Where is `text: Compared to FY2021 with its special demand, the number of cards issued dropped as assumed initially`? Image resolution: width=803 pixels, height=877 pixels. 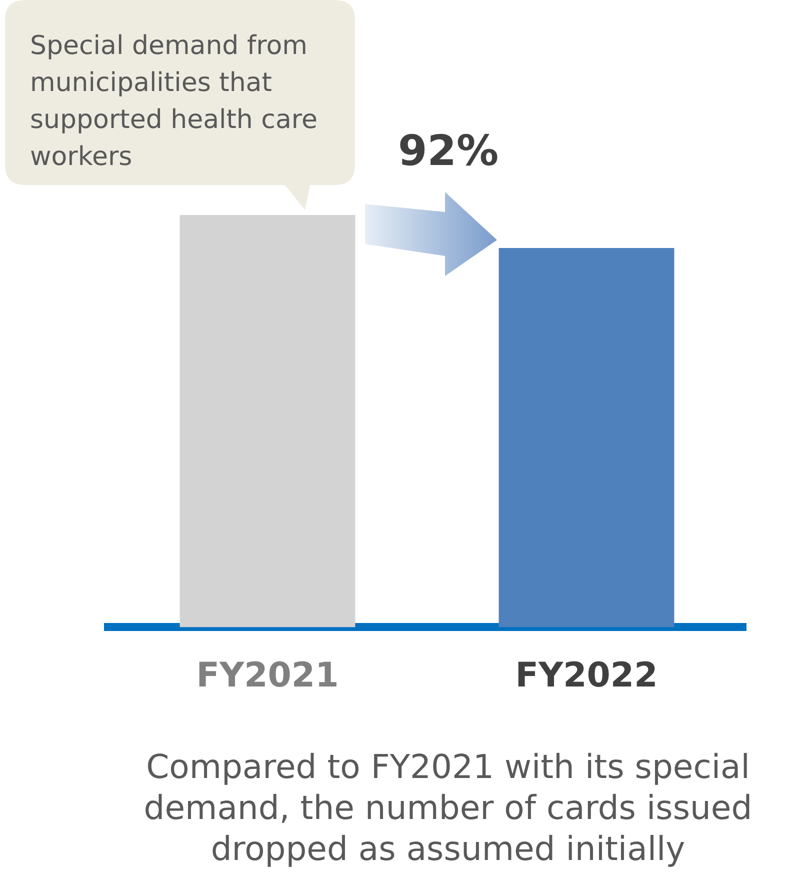 text: Compared to FY2021 with its special demand, the number of cards issued dropped as assumed initially is located at coordinates (448, 807).